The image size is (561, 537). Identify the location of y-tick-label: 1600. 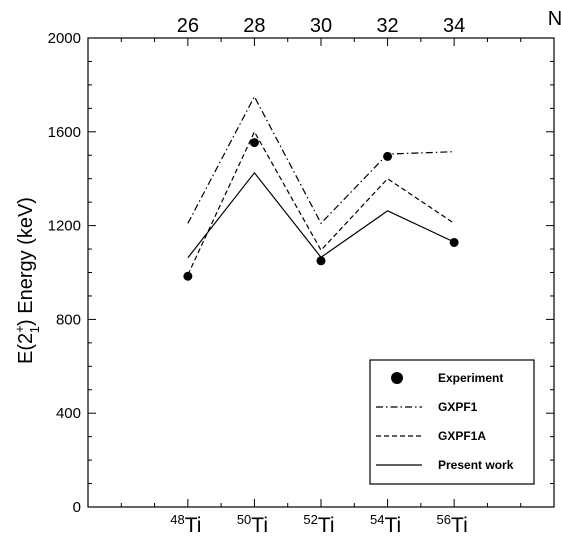
(64, 132).